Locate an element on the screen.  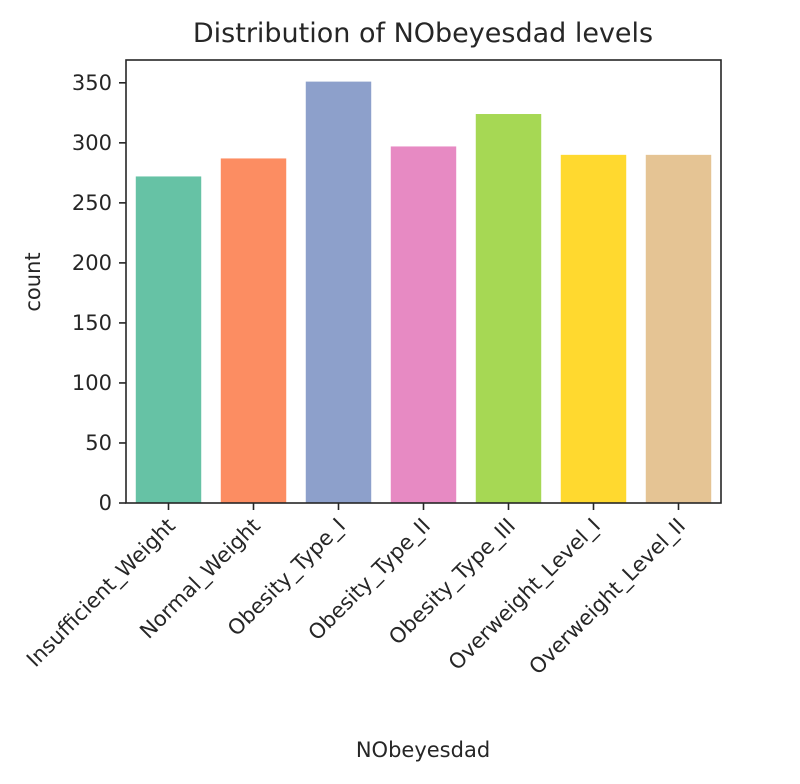
y-tick-label: 50 is located at coordinates (98, 443).